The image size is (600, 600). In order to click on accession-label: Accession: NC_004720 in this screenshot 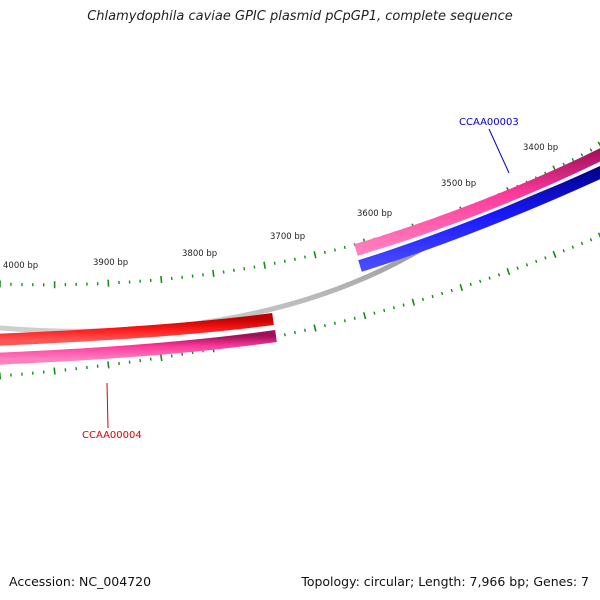, I will do `click(80, 581)`.